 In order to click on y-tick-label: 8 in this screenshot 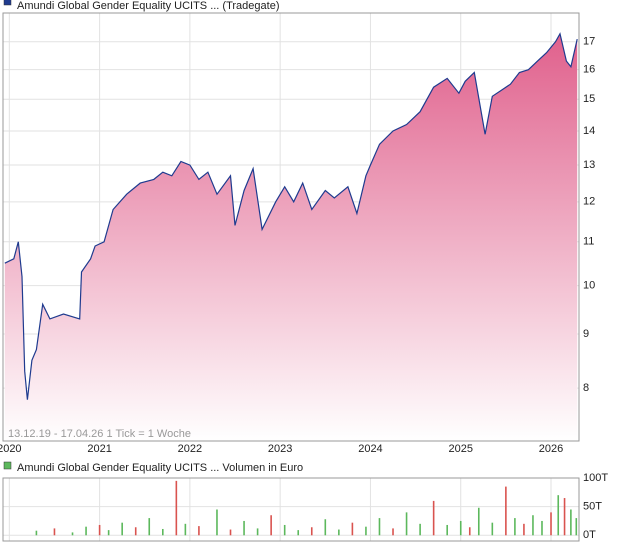, I will do `click(586, 388)`.